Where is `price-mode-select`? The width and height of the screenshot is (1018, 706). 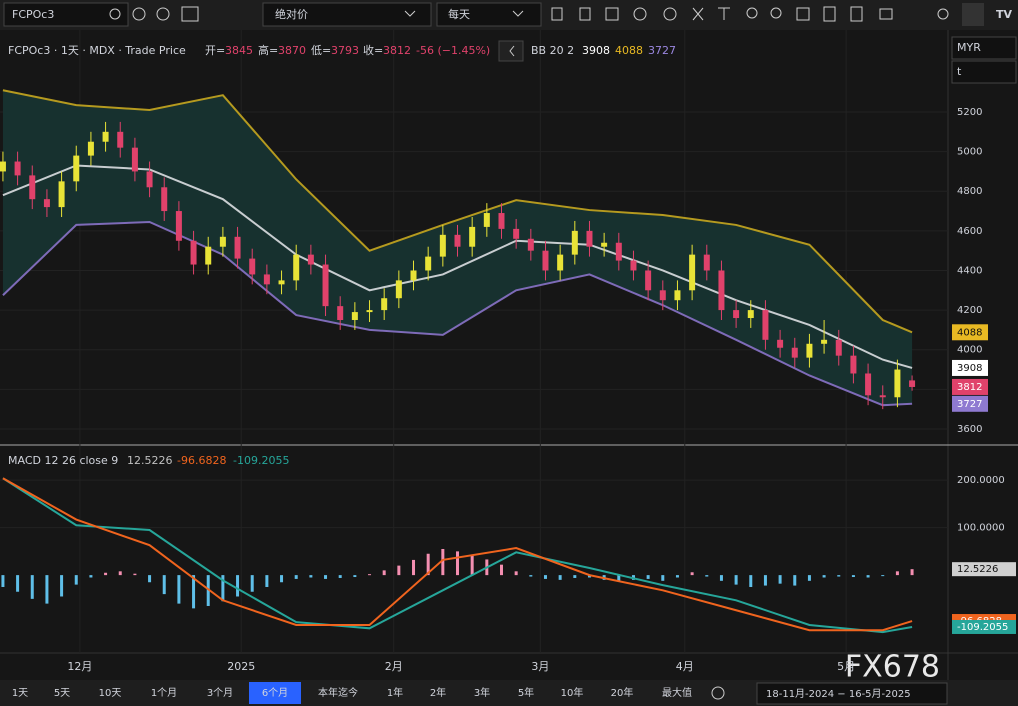
price-mode-select is located at coordinates (347, 14).